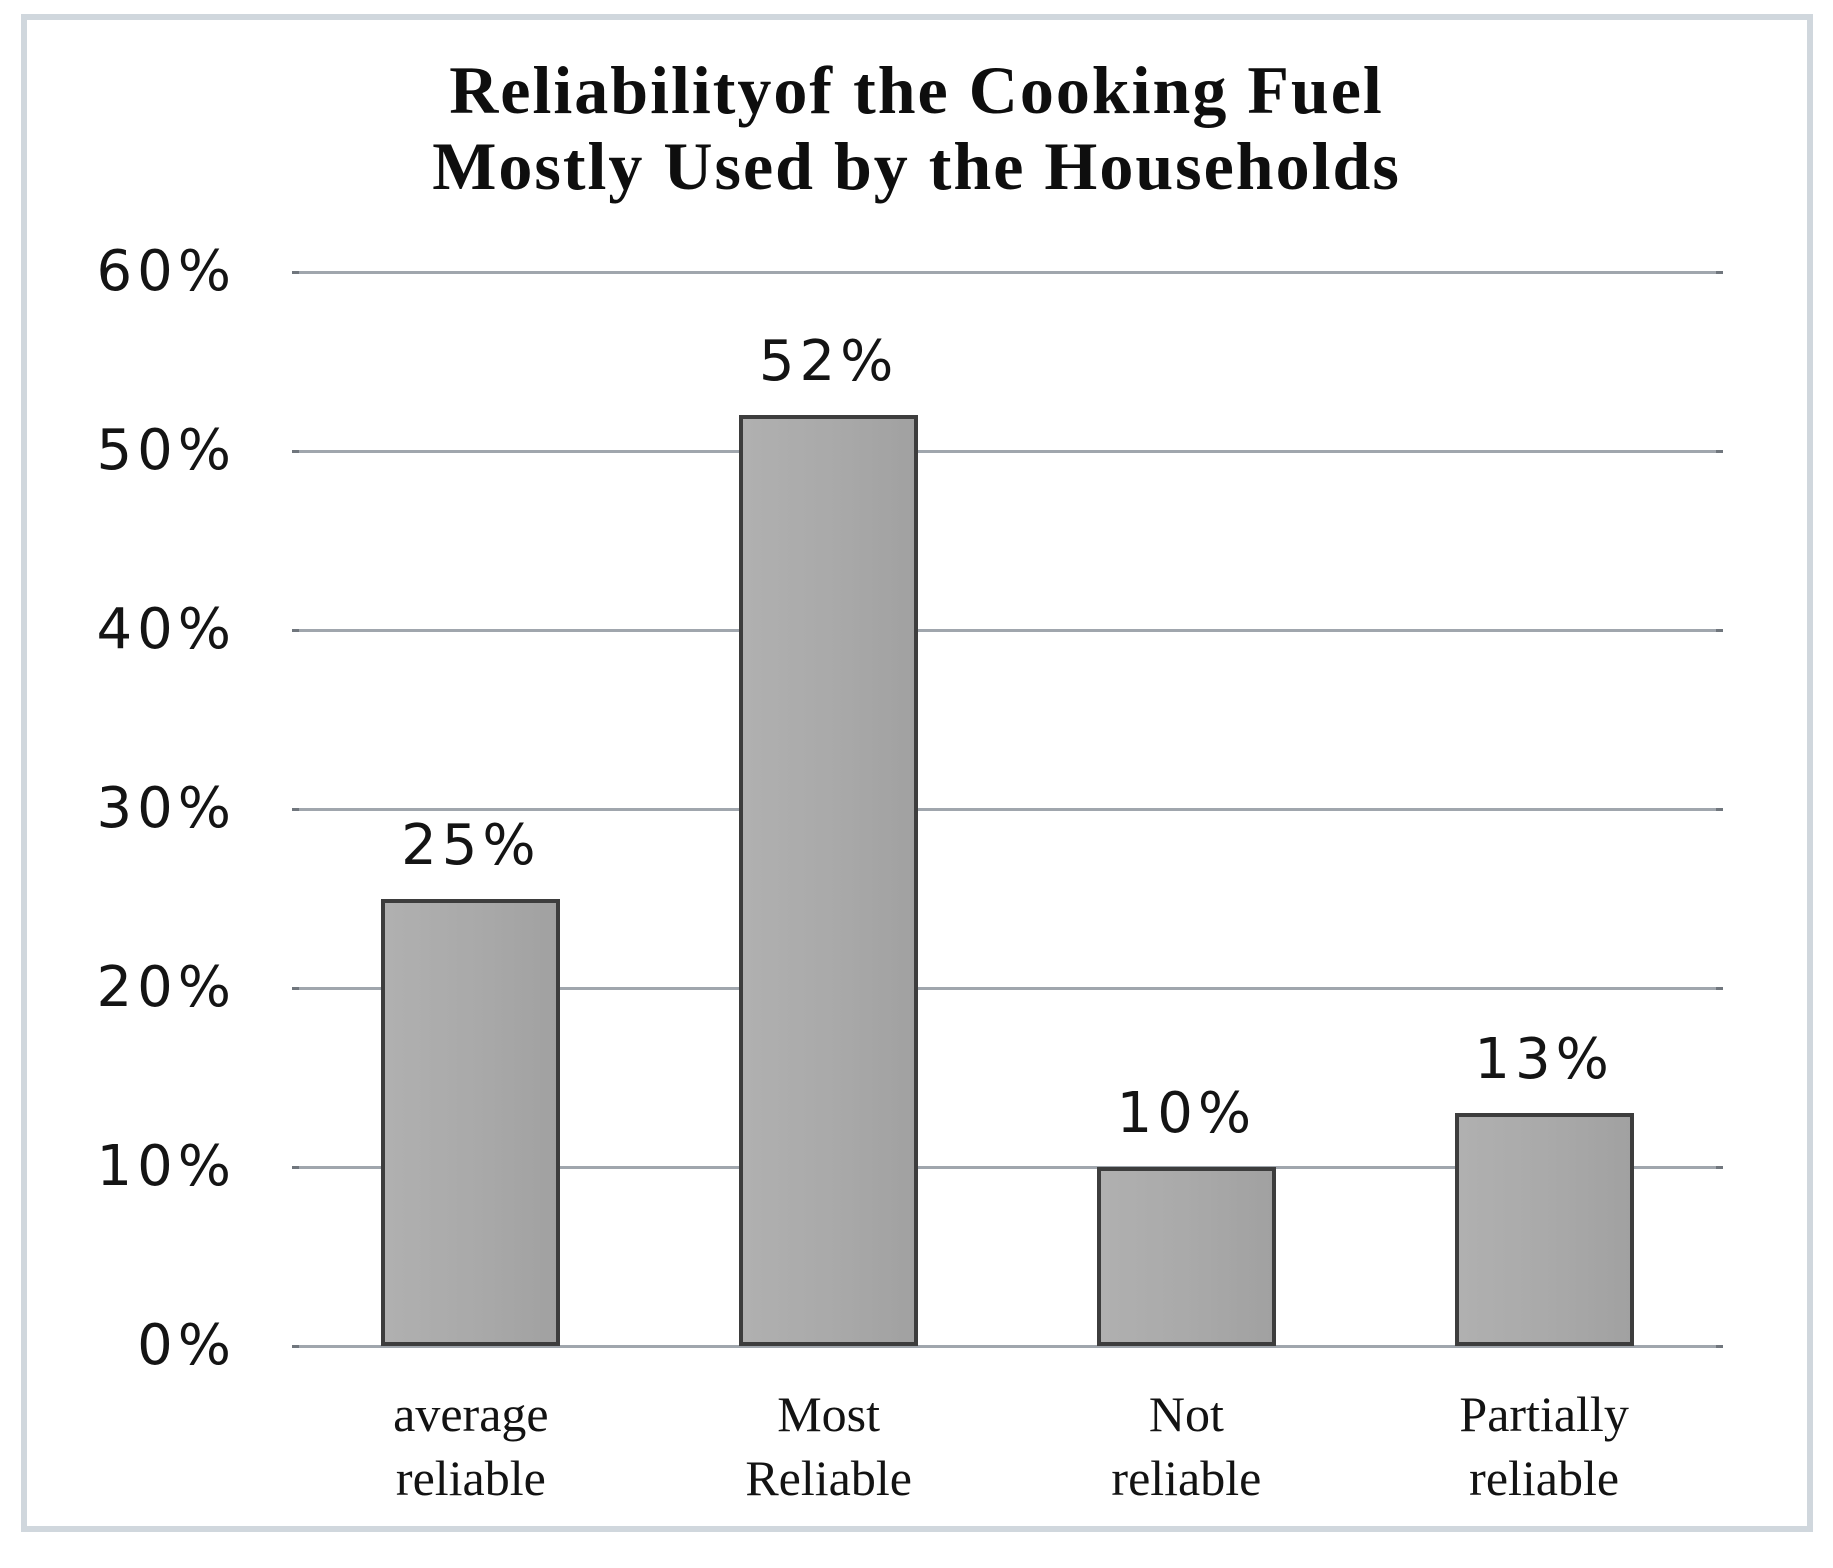 The image size is (1833, 1568). Describe the element at coordinates (166, 987) in the screenshot. I see `y-tick-label: 20%` at that location.